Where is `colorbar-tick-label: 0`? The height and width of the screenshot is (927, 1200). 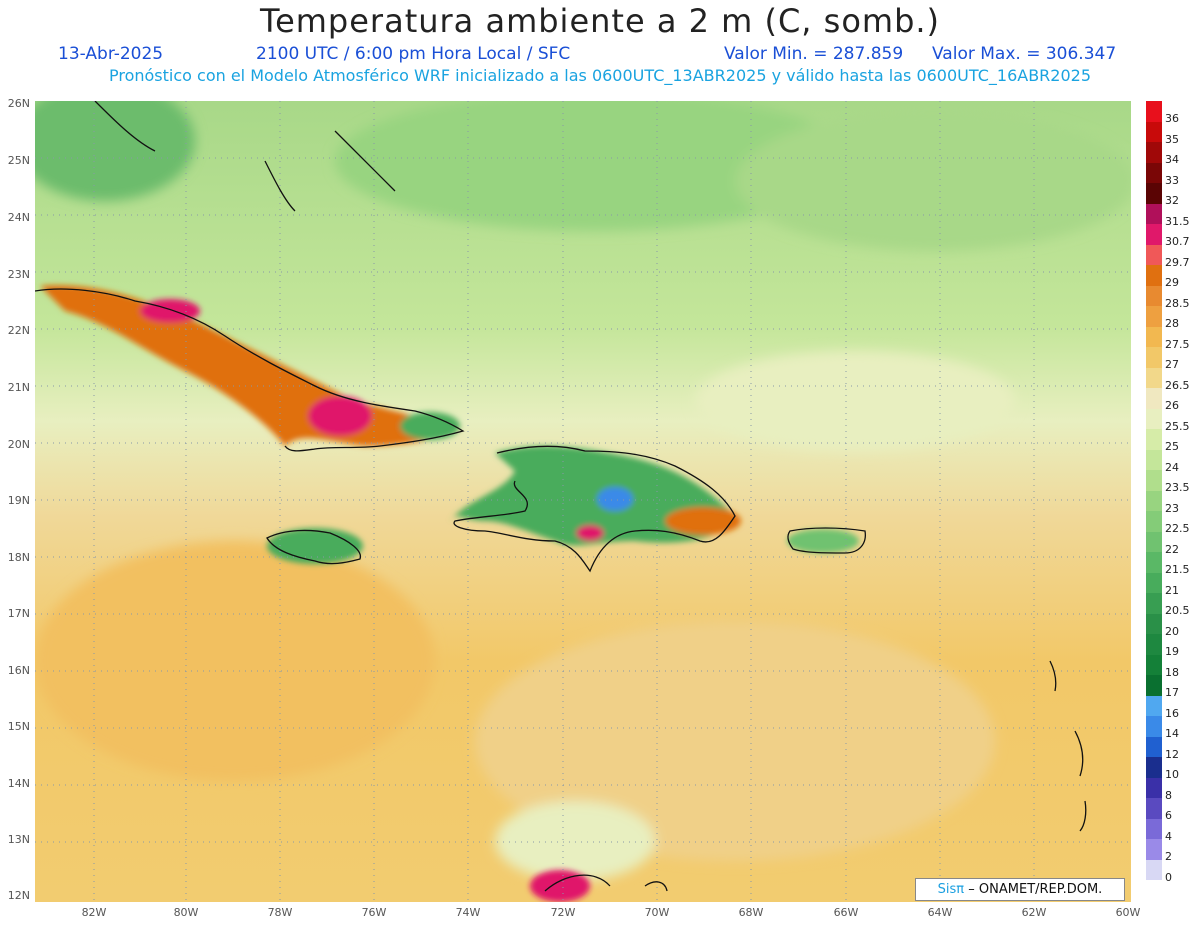
colorbar-tick-label: 0 is located at coordinates (1168, 877).